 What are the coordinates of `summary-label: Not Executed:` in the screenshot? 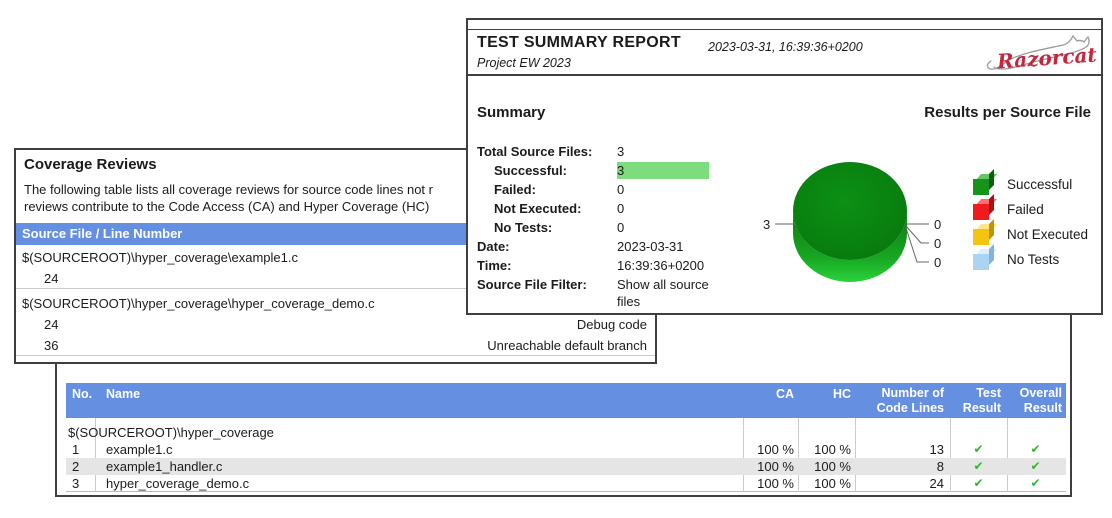 It's located at (538, 208).